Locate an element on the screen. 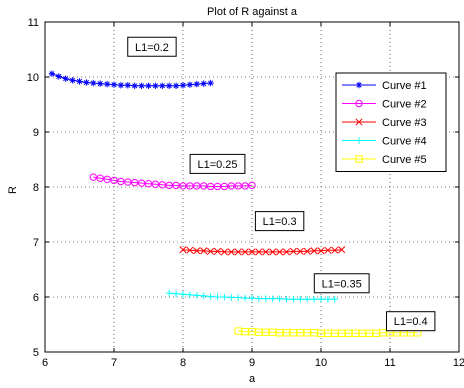 Image resolution: width=464 pixels, height=388 pixels. annotation-4: L1=0.35 is located at coordinates (341, 283).